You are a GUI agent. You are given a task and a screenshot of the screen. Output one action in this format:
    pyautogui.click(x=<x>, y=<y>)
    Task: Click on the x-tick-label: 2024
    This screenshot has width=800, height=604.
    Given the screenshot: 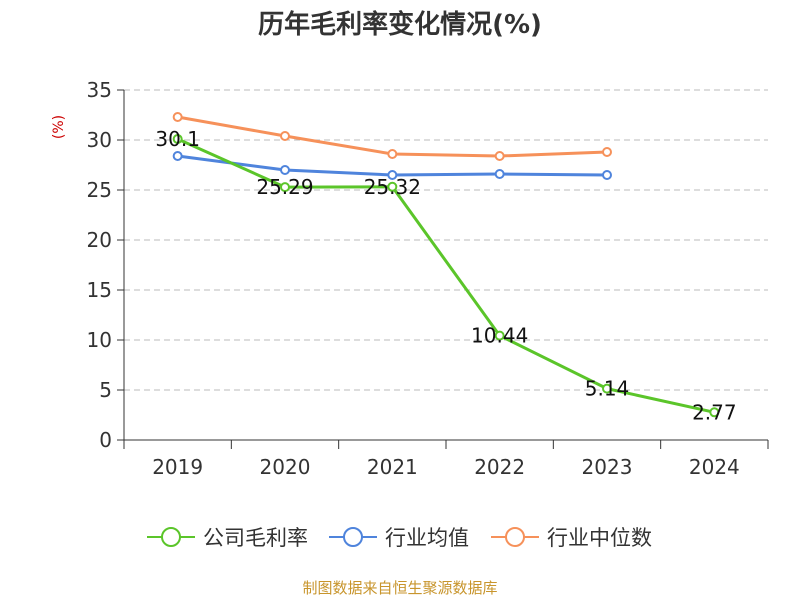 What is the action you would take?
    pyautogui.click(x=714, y=467)
    